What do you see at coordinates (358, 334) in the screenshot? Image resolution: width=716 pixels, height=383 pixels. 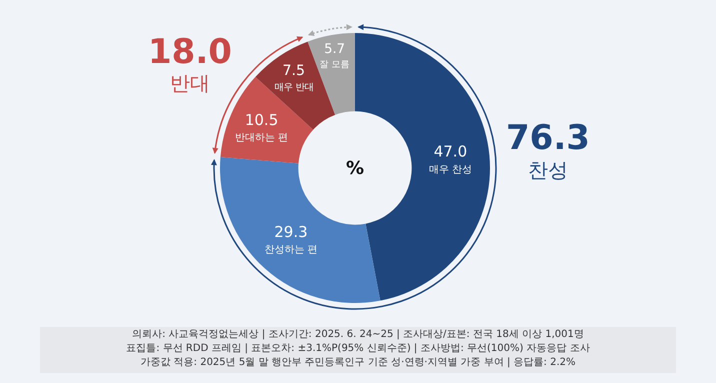 I see `text: 의뢰사: 사교육걱정없는세상 | 조사기간: 2025. 6. 24~25 | 조사대상/표본: 전국 18세 이상 1,001명` at bounding box center [358, 334].